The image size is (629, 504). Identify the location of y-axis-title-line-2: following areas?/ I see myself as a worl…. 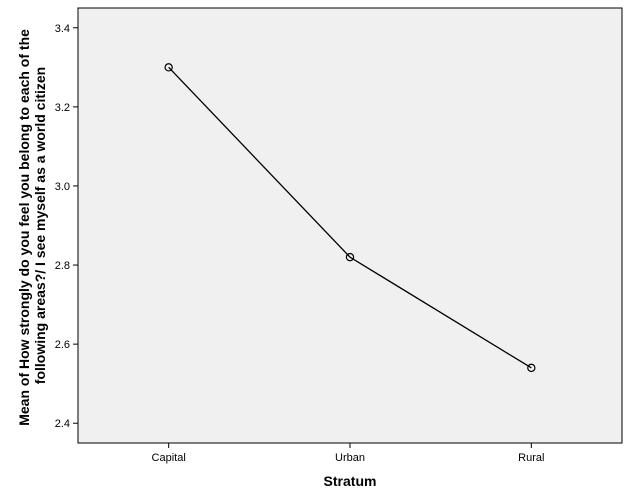
(40, 225).